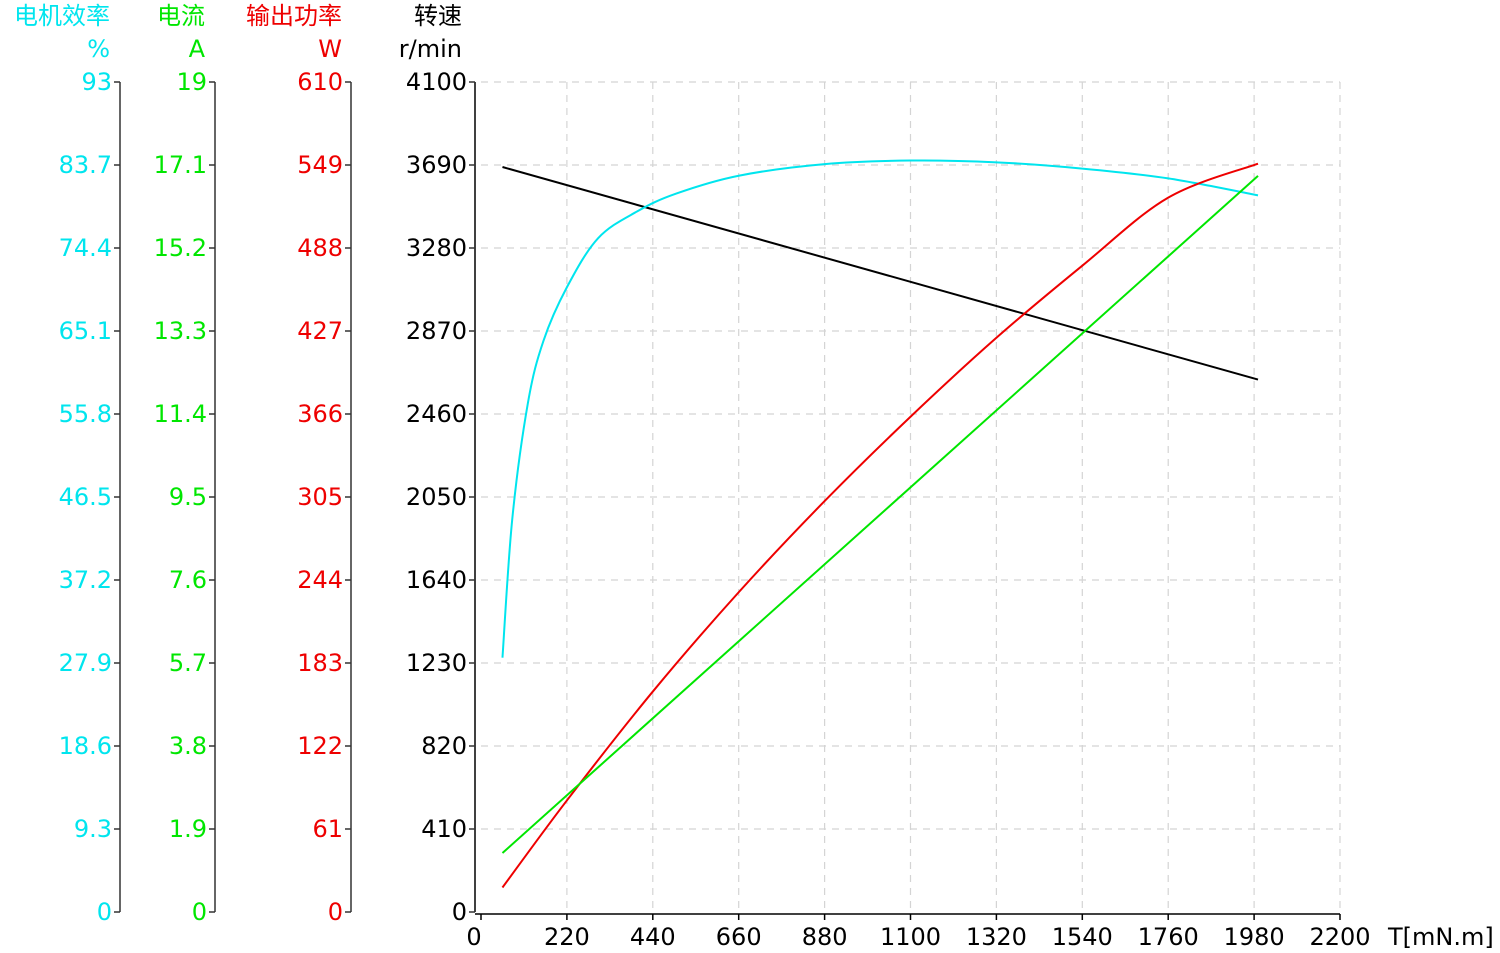 The image size is (1500, 953). Describe the element at coordinates (188, 663) in the screenshot. I see `current-tick-label: 5.7` at that location.